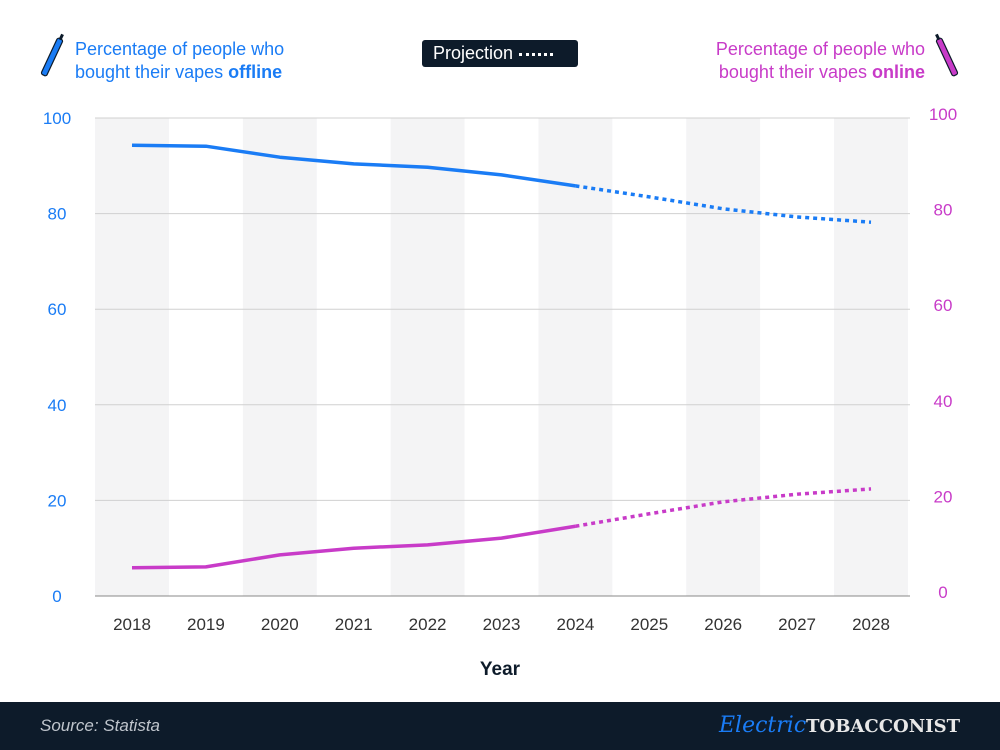 The width and height of the screenshot is (1000, 750). Describe the element at coordinates (649, 624) in the screenshot. I see `x-tick-label: 2025` at that location.